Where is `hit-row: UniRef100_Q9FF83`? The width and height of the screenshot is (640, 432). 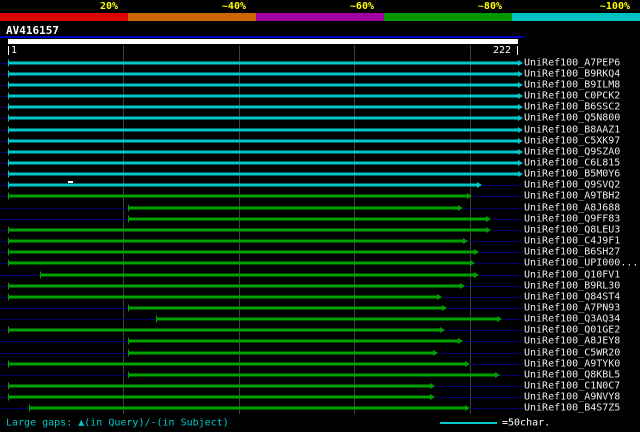 hit-row: UniRef100_Q9FF83 is located at coordinates (320, 218).